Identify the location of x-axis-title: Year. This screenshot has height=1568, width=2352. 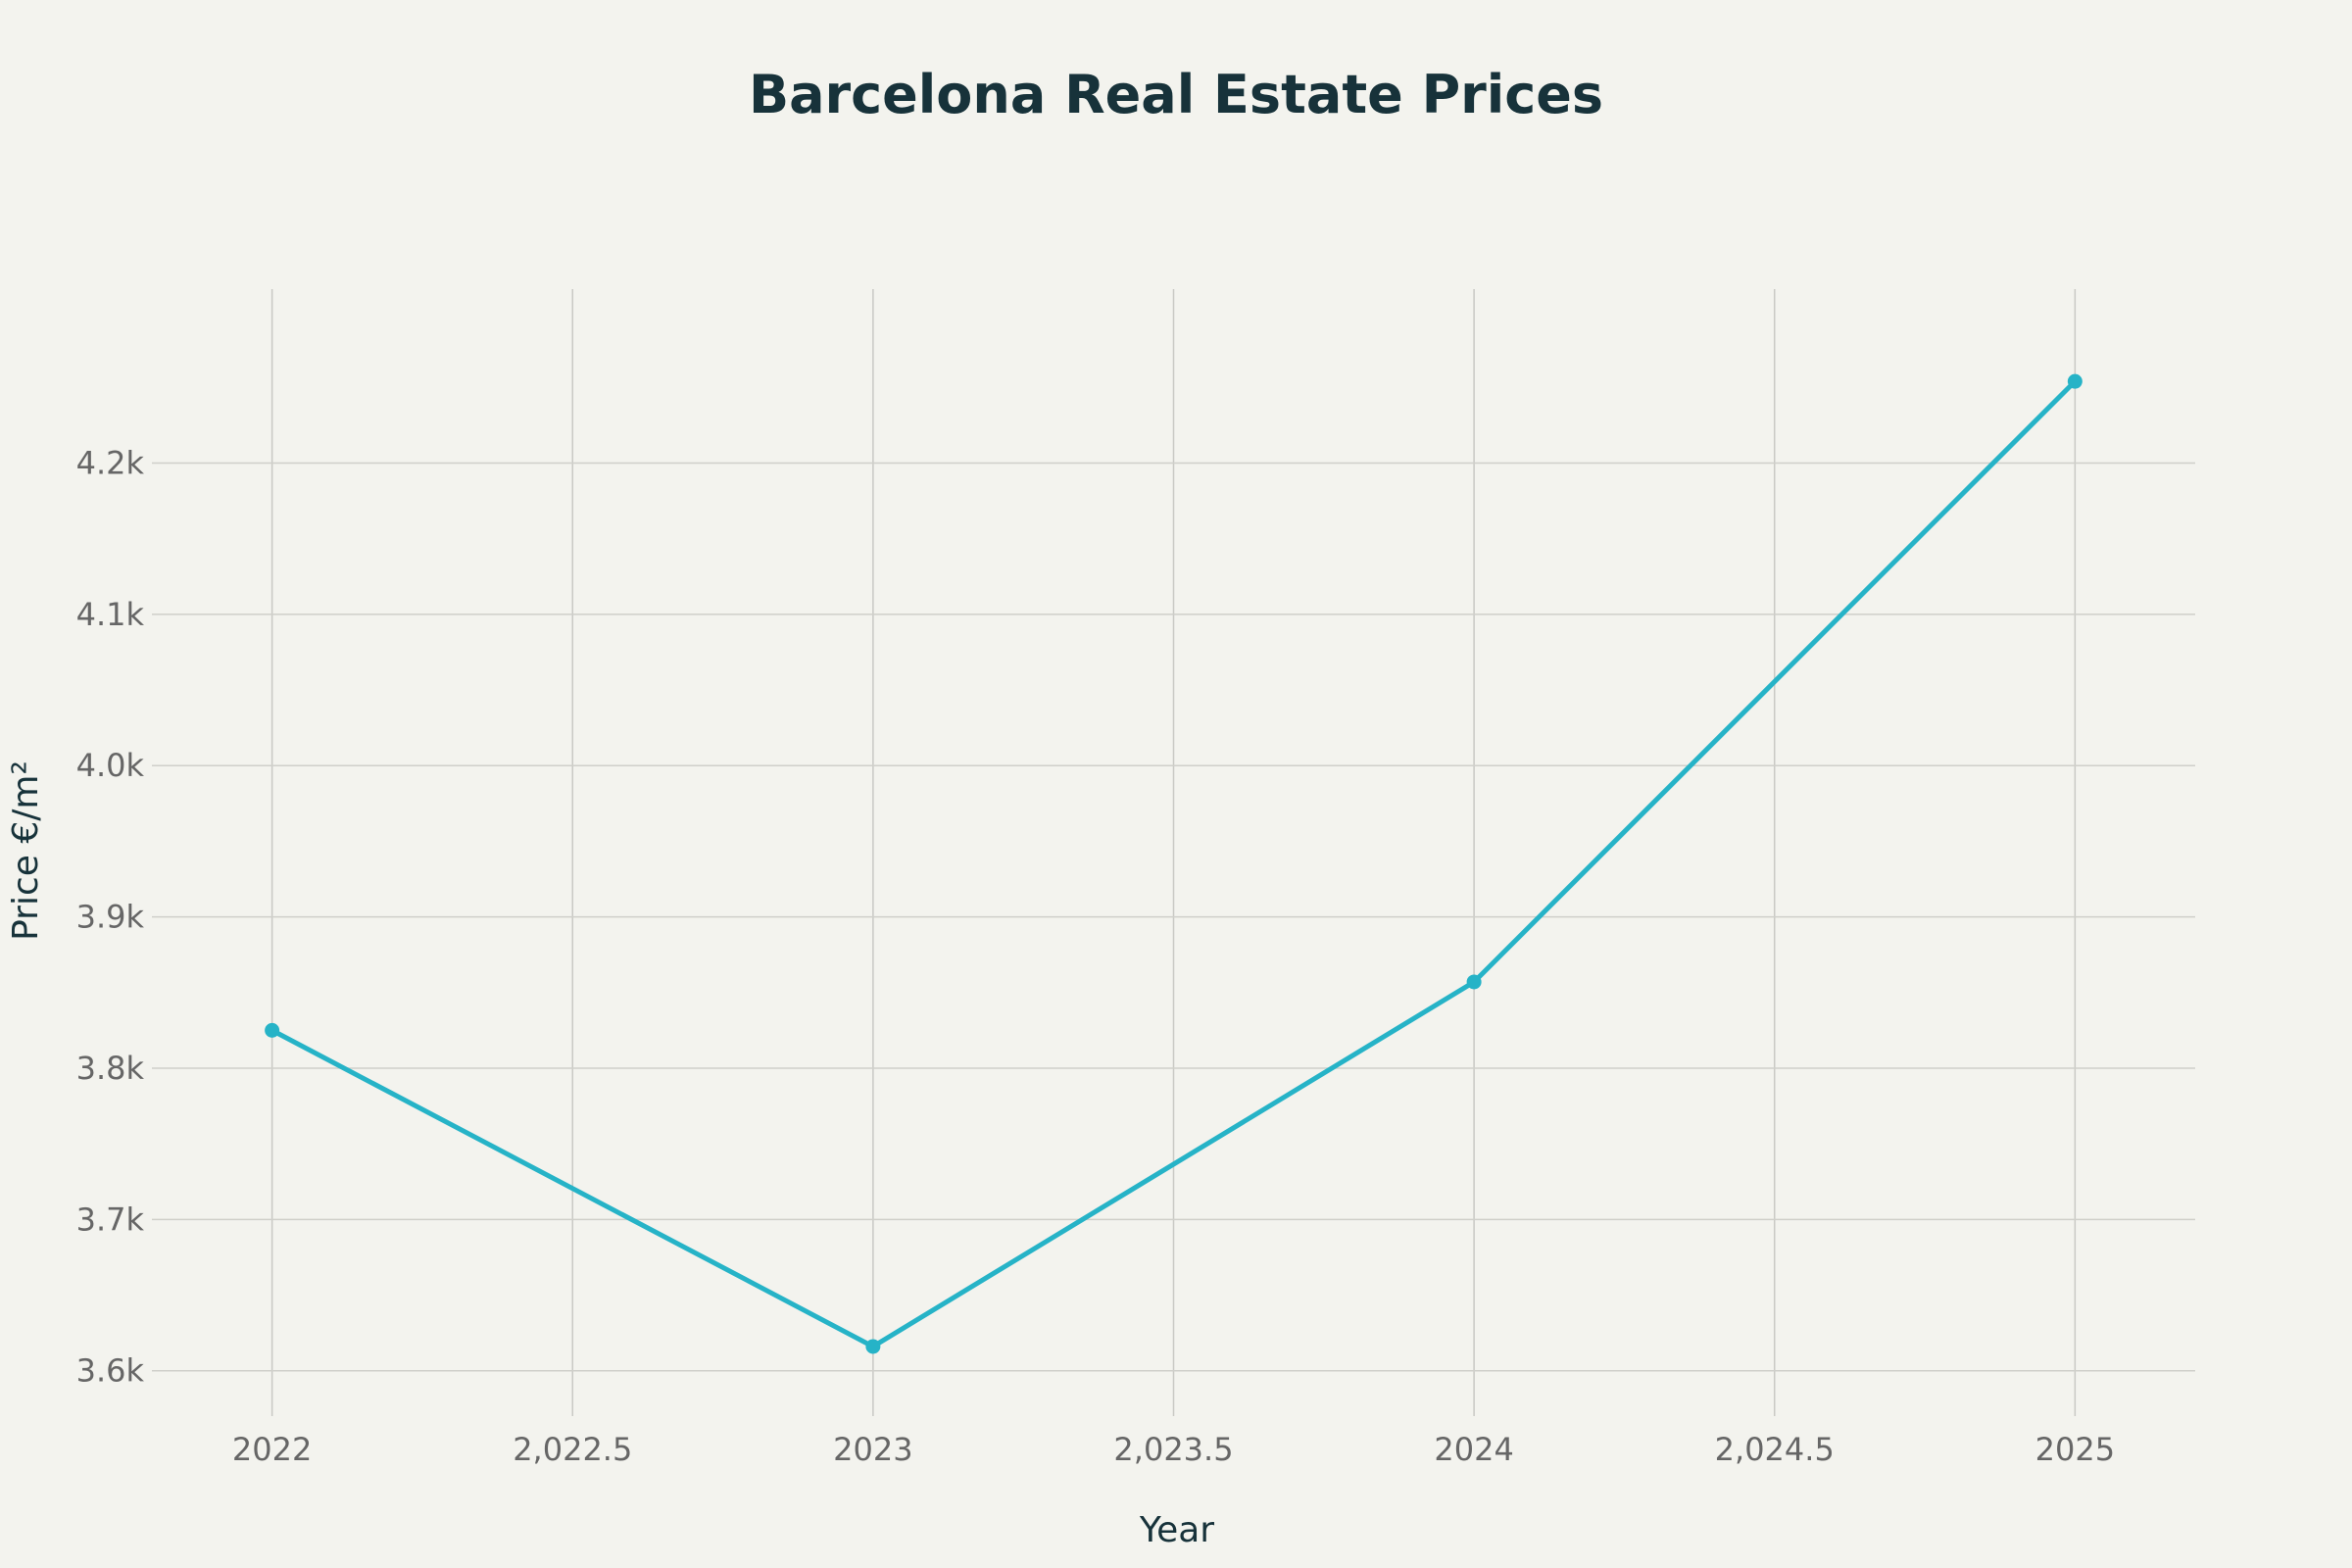
(1176, 1530).